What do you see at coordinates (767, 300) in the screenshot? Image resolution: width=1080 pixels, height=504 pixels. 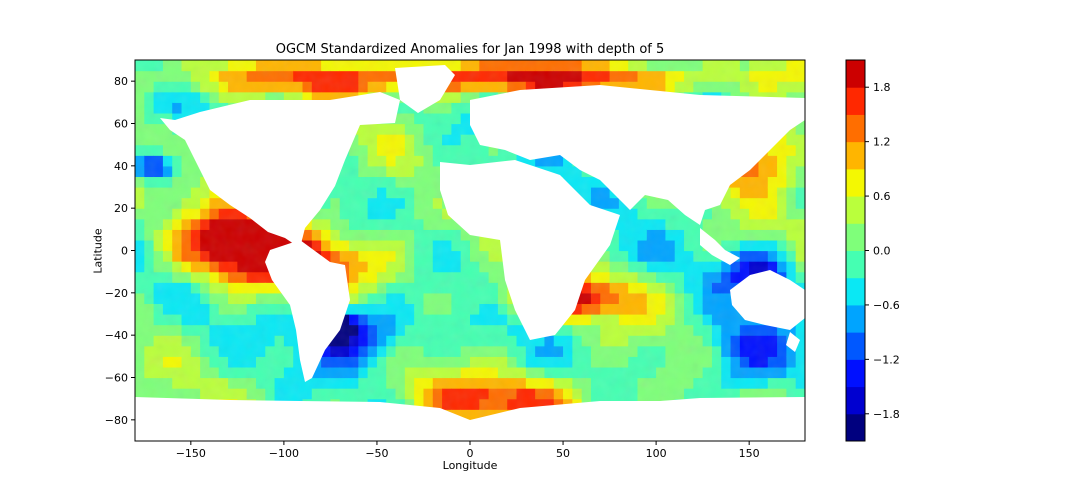 I see `land-australia` at bounding box center [767, 300].